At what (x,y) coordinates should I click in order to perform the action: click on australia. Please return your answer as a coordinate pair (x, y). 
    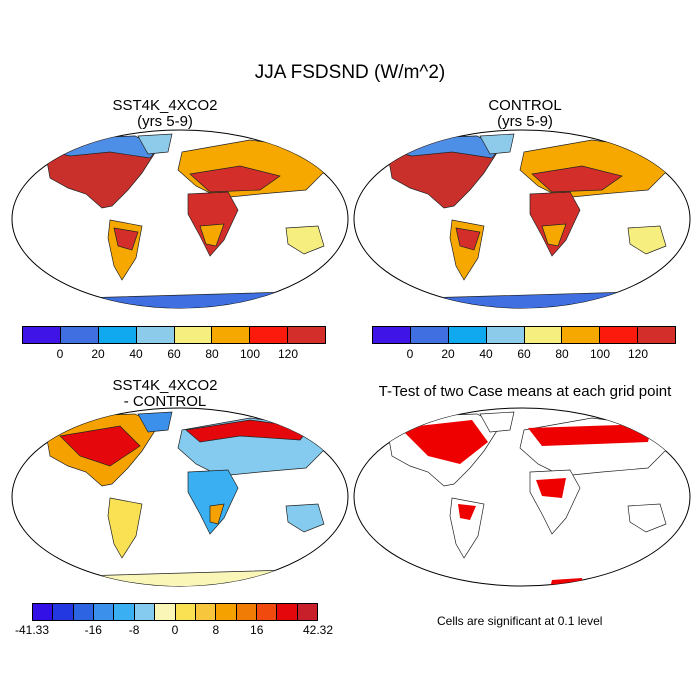
    Looking at the image, I should click on (305, 240).